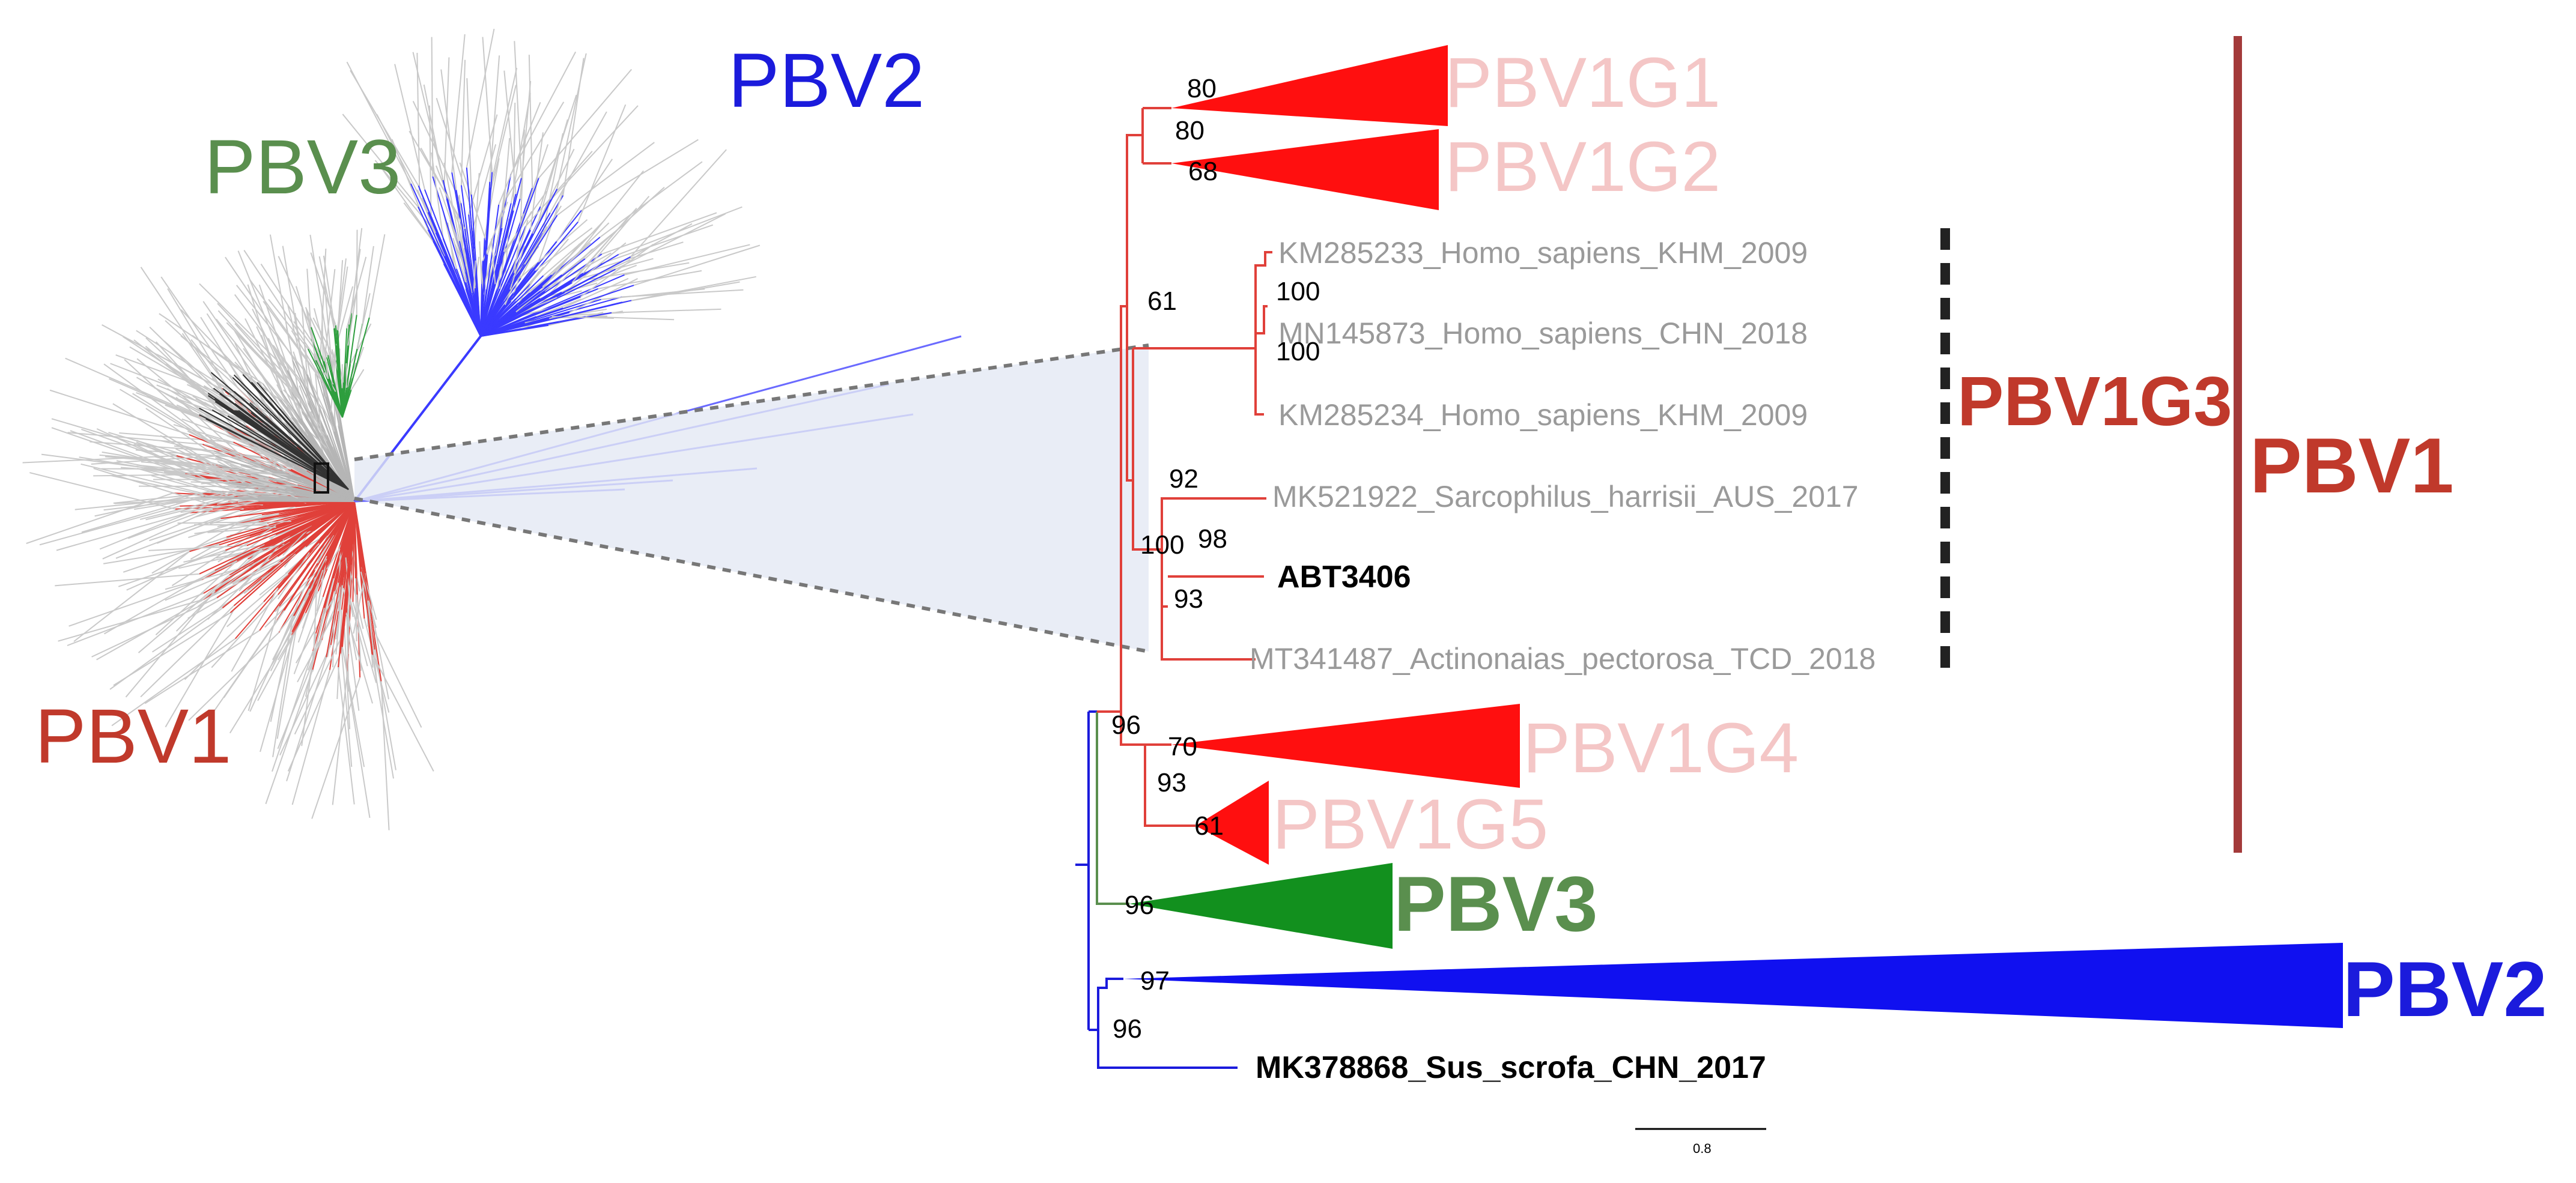  I want to click on clade-triangle-pbv3, so click(1261, 906).